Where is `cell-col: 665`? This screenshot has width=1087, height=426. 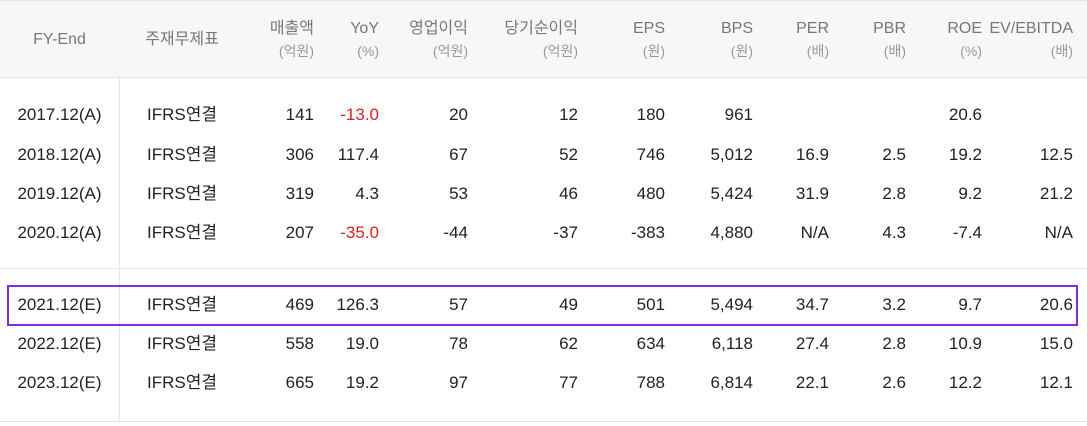 cell-col: 665 is located at coordinates (299, 382).